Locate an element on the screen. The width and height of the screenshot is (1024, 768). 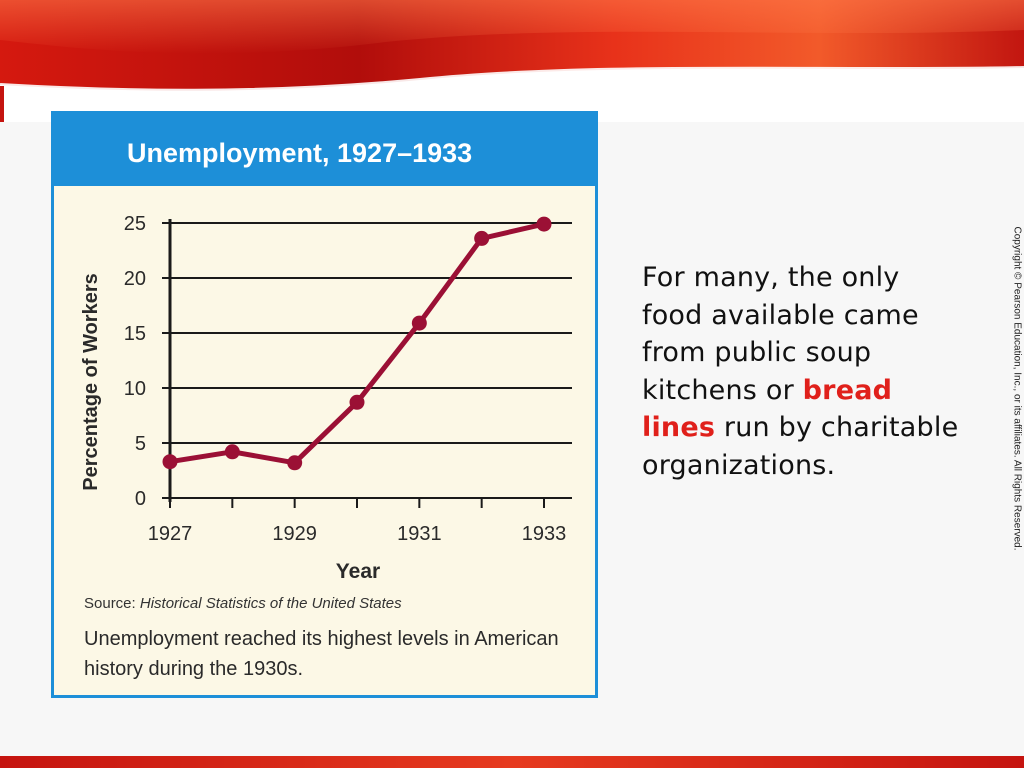
data-point-1927 is located at coordinates (170, 462).